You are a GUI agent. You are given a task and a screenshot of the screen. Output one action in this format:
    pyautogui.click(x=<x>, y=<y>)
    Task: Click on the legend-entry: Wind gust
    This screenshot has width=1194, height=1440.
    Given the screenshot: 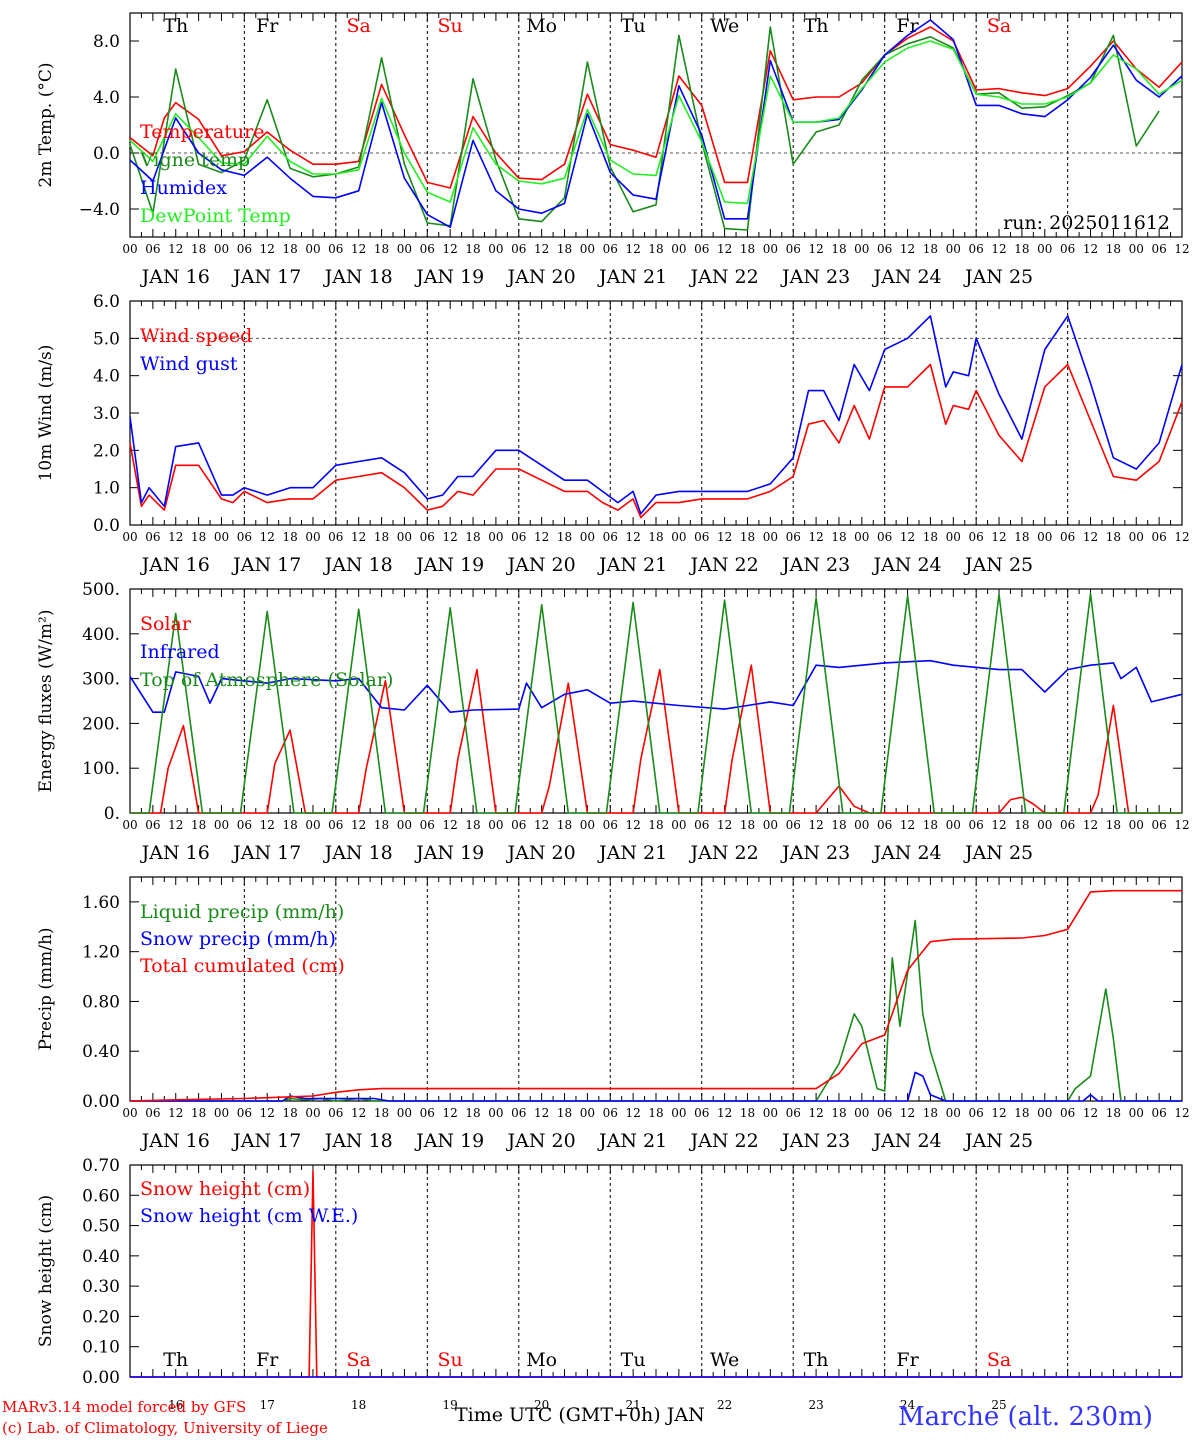 What is the action you would take?
    pyautogui.click(x=189, y=364)
    